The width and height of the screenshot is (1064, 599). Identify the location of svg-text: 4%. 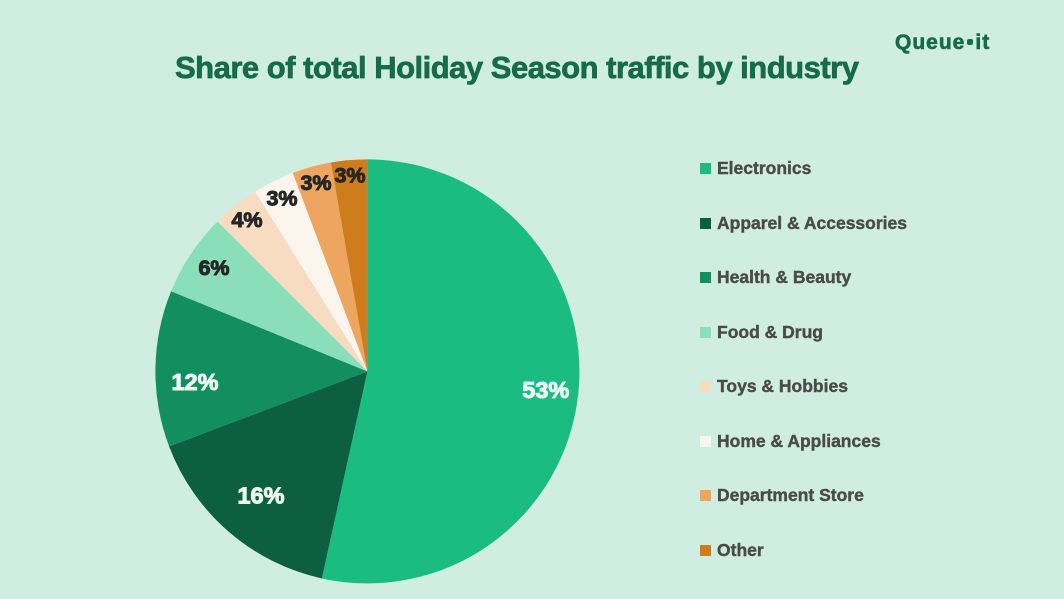
(246, 220).